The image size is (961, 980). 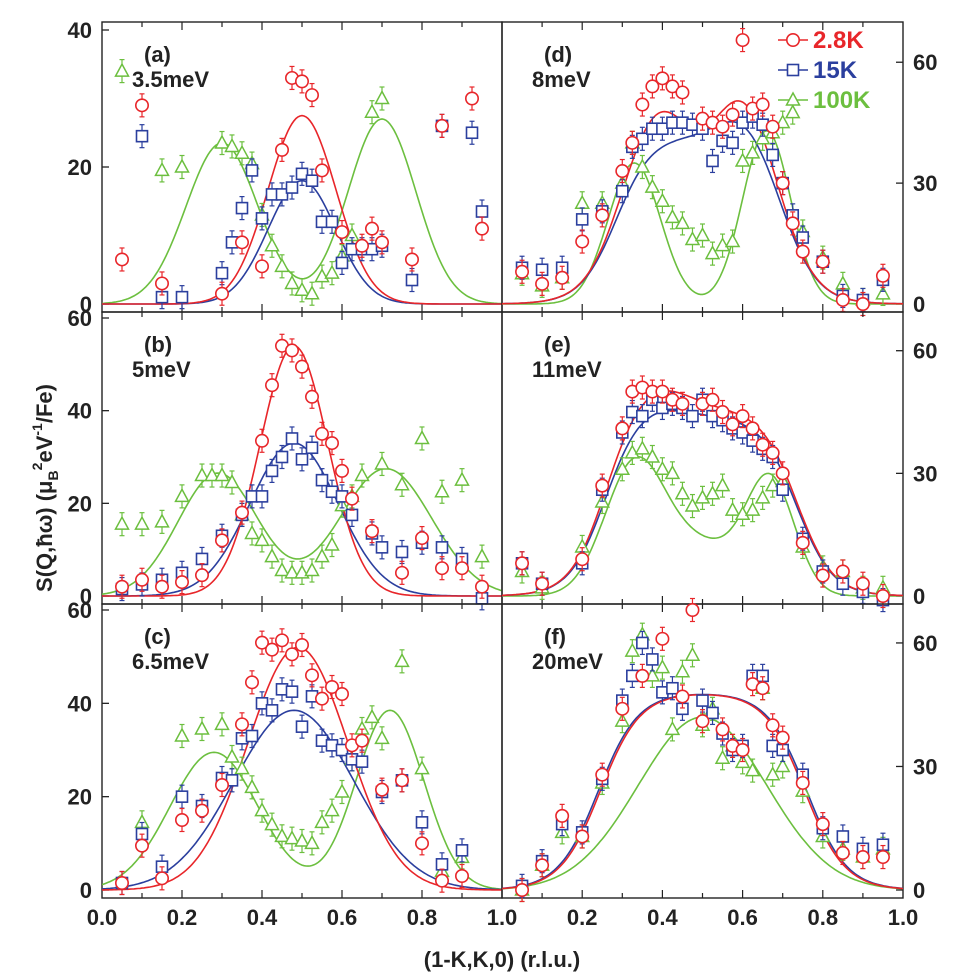 I want to click on bottom-x-ticks: 0.0 0.2 0.4 0.6 0.8 1.0 0.2 0.4 0.6 0.8 1.0, so click(x=503, y=917).